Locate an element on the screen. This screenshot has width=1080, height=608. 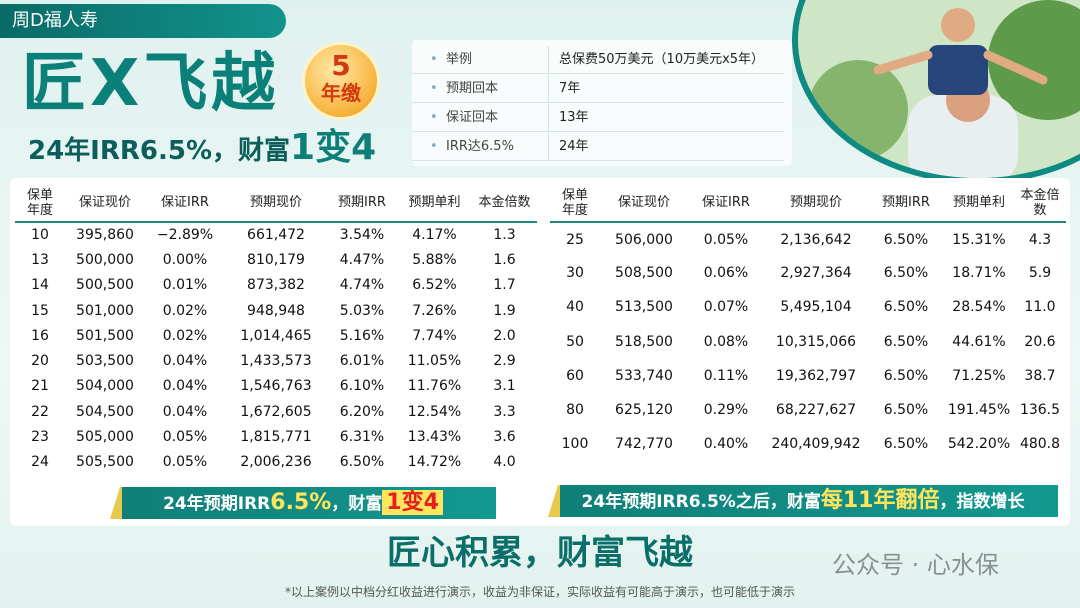
cell: 0.04% is located at coordinates (185, 361).